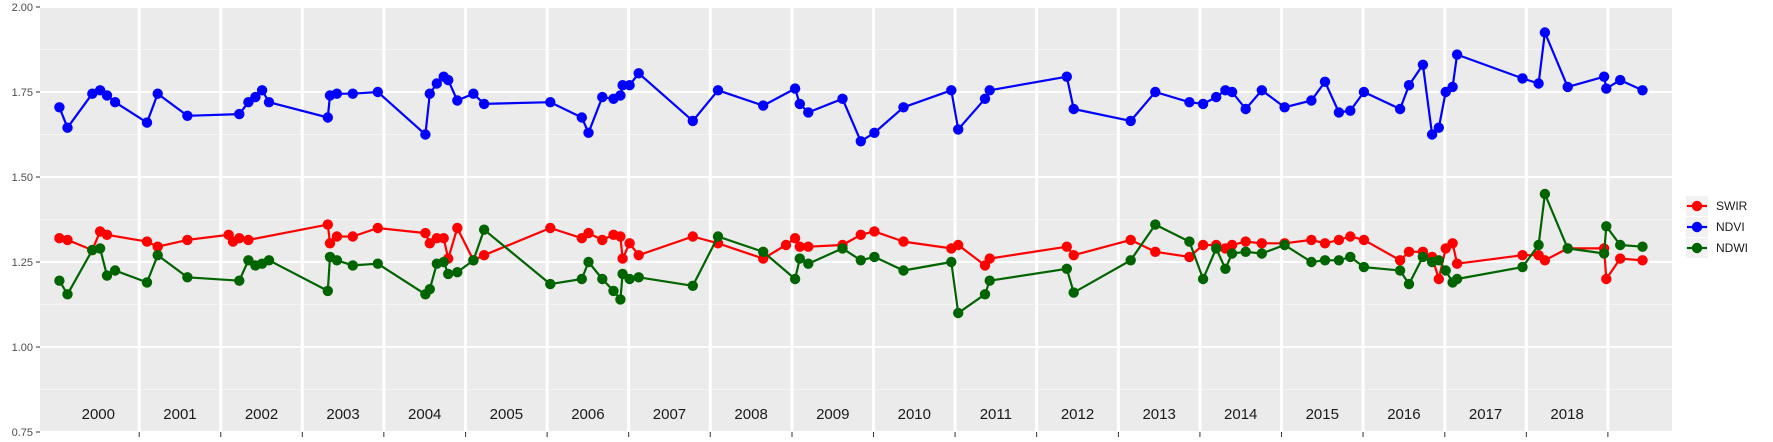 This screenshot has height=442, width=1773. I want to click on year-label: 2008, so click(750, 414).